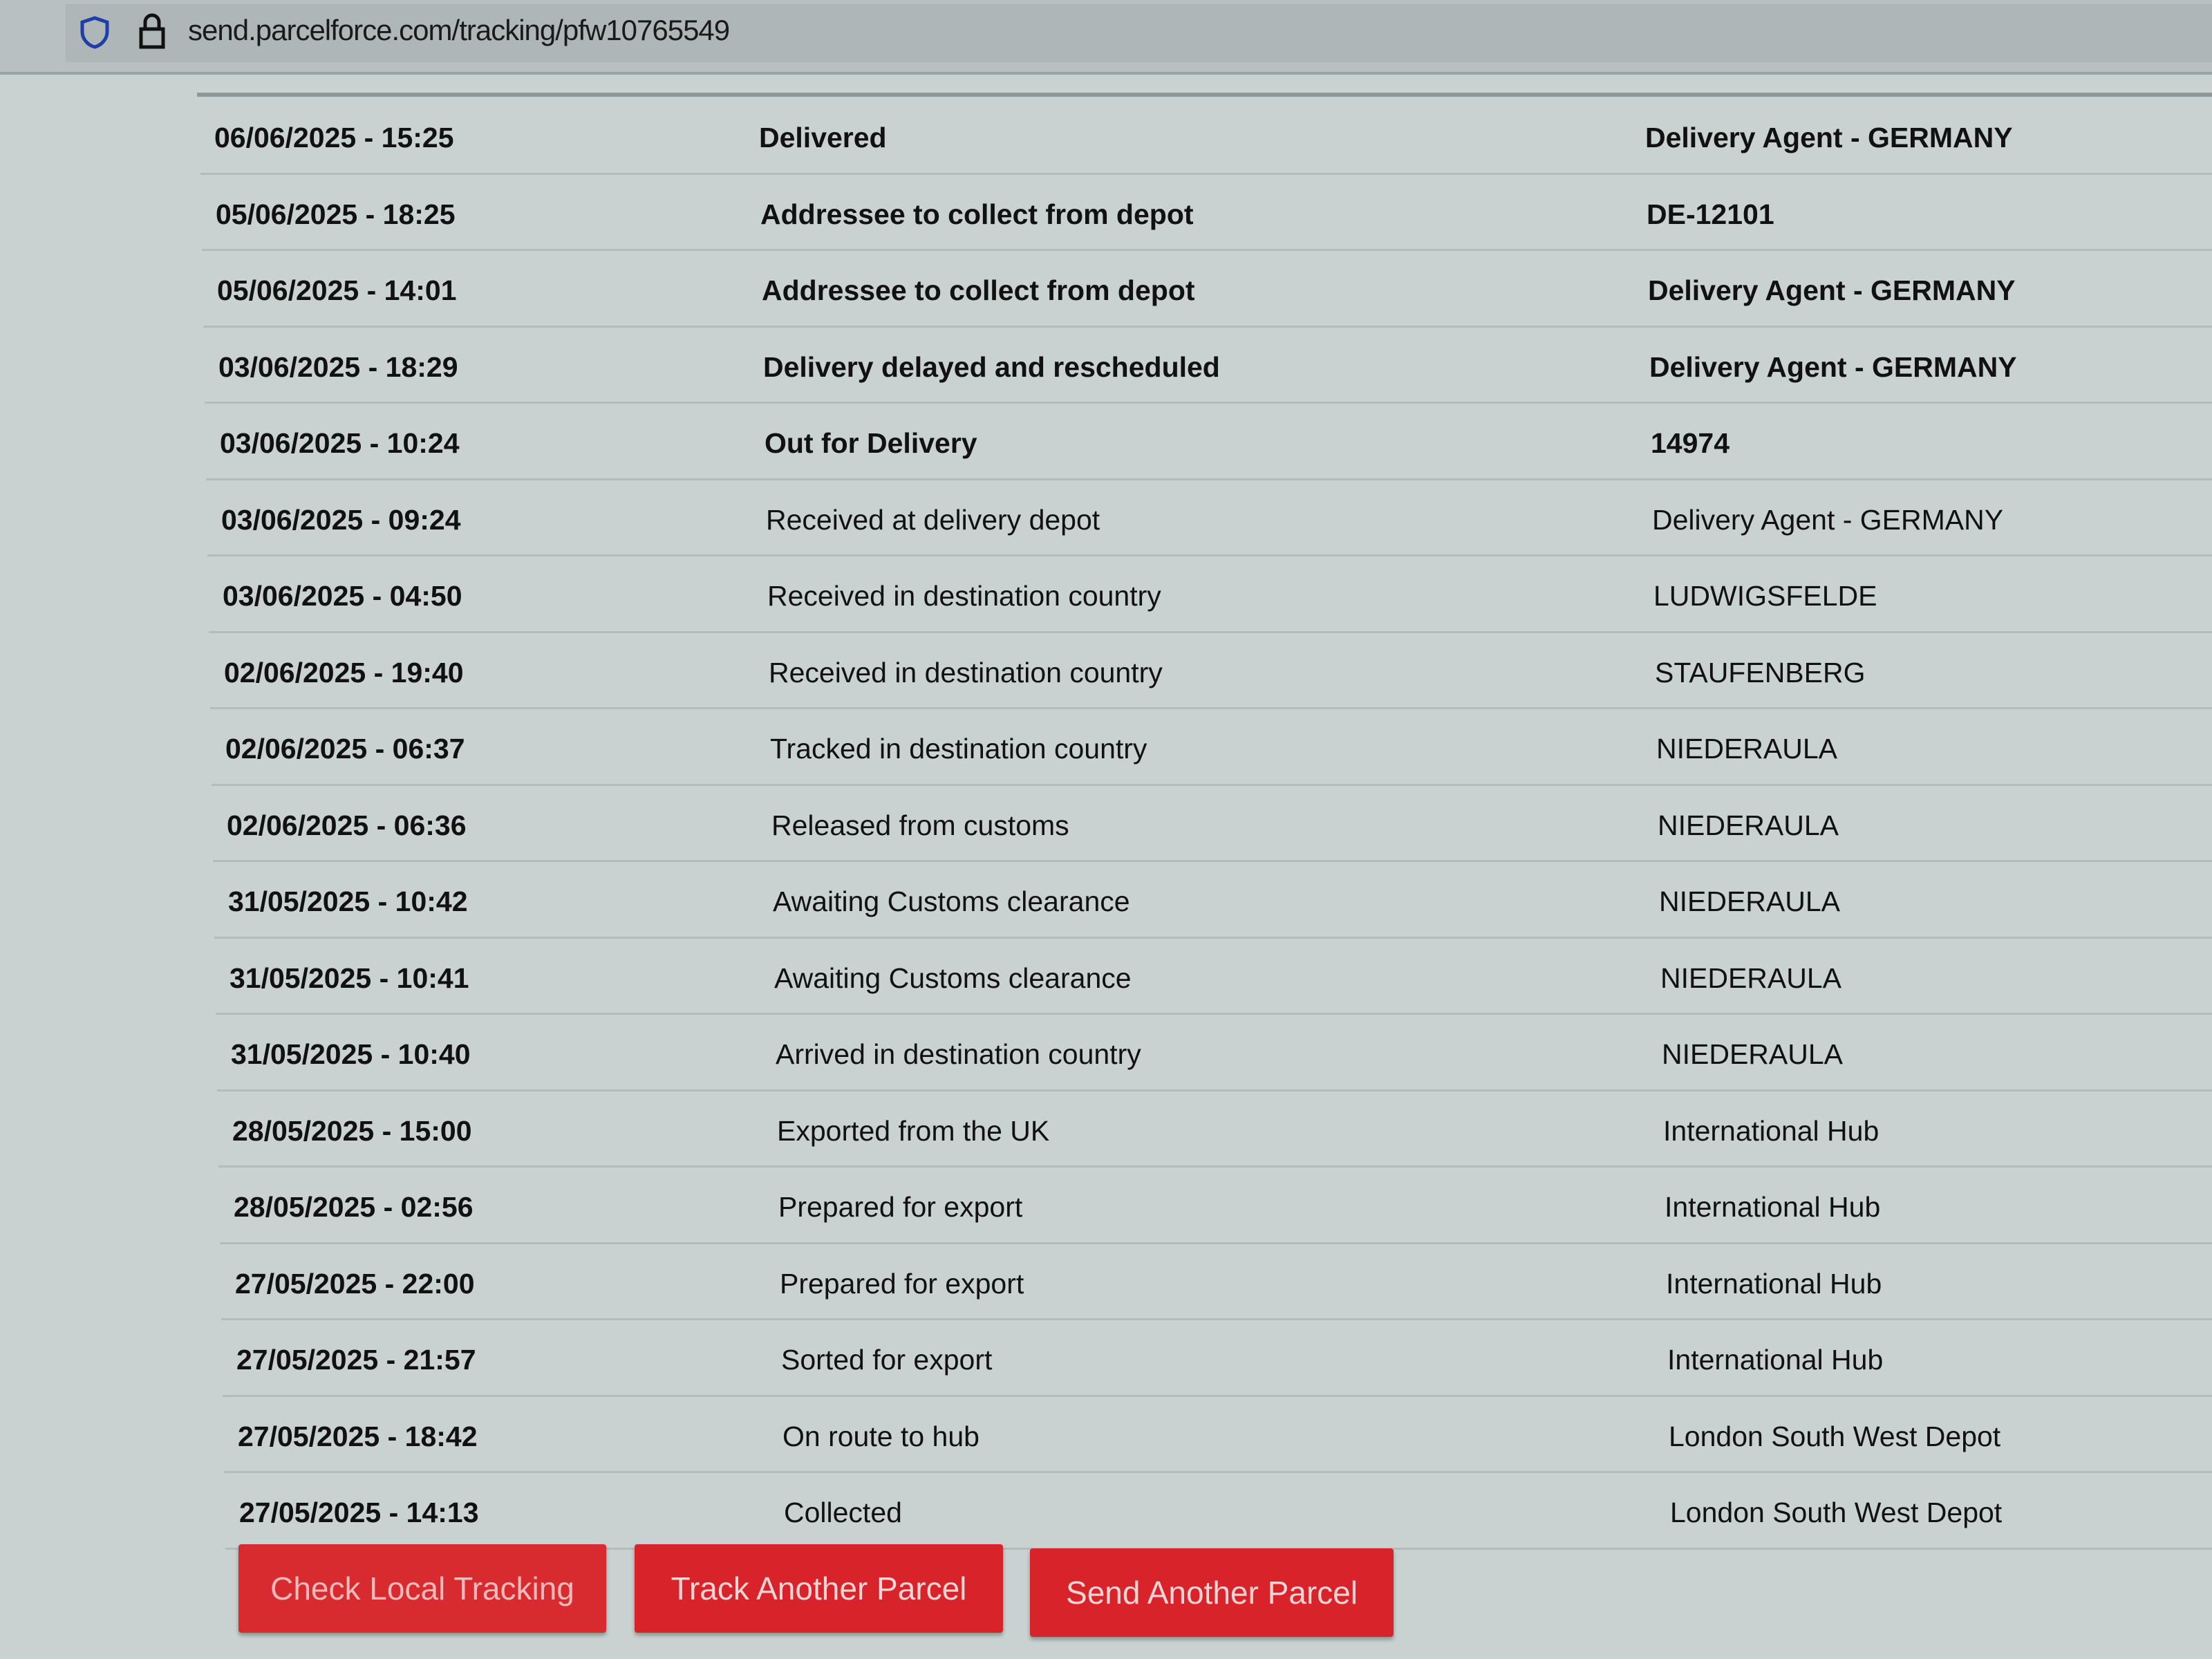 The image size is (2212, 1659). Describe the element at coordinates (992, 366) in the screenshot. I see `event-status: Delivery delayed and rescheduled` at that location.